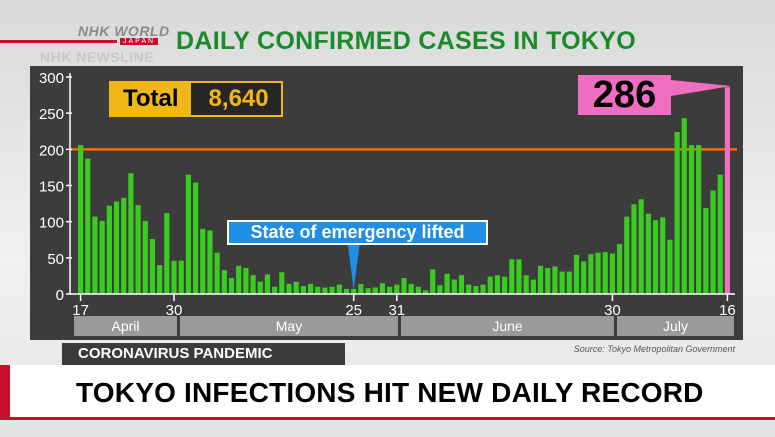  I want to click on headline-bar, so click(387, 391).